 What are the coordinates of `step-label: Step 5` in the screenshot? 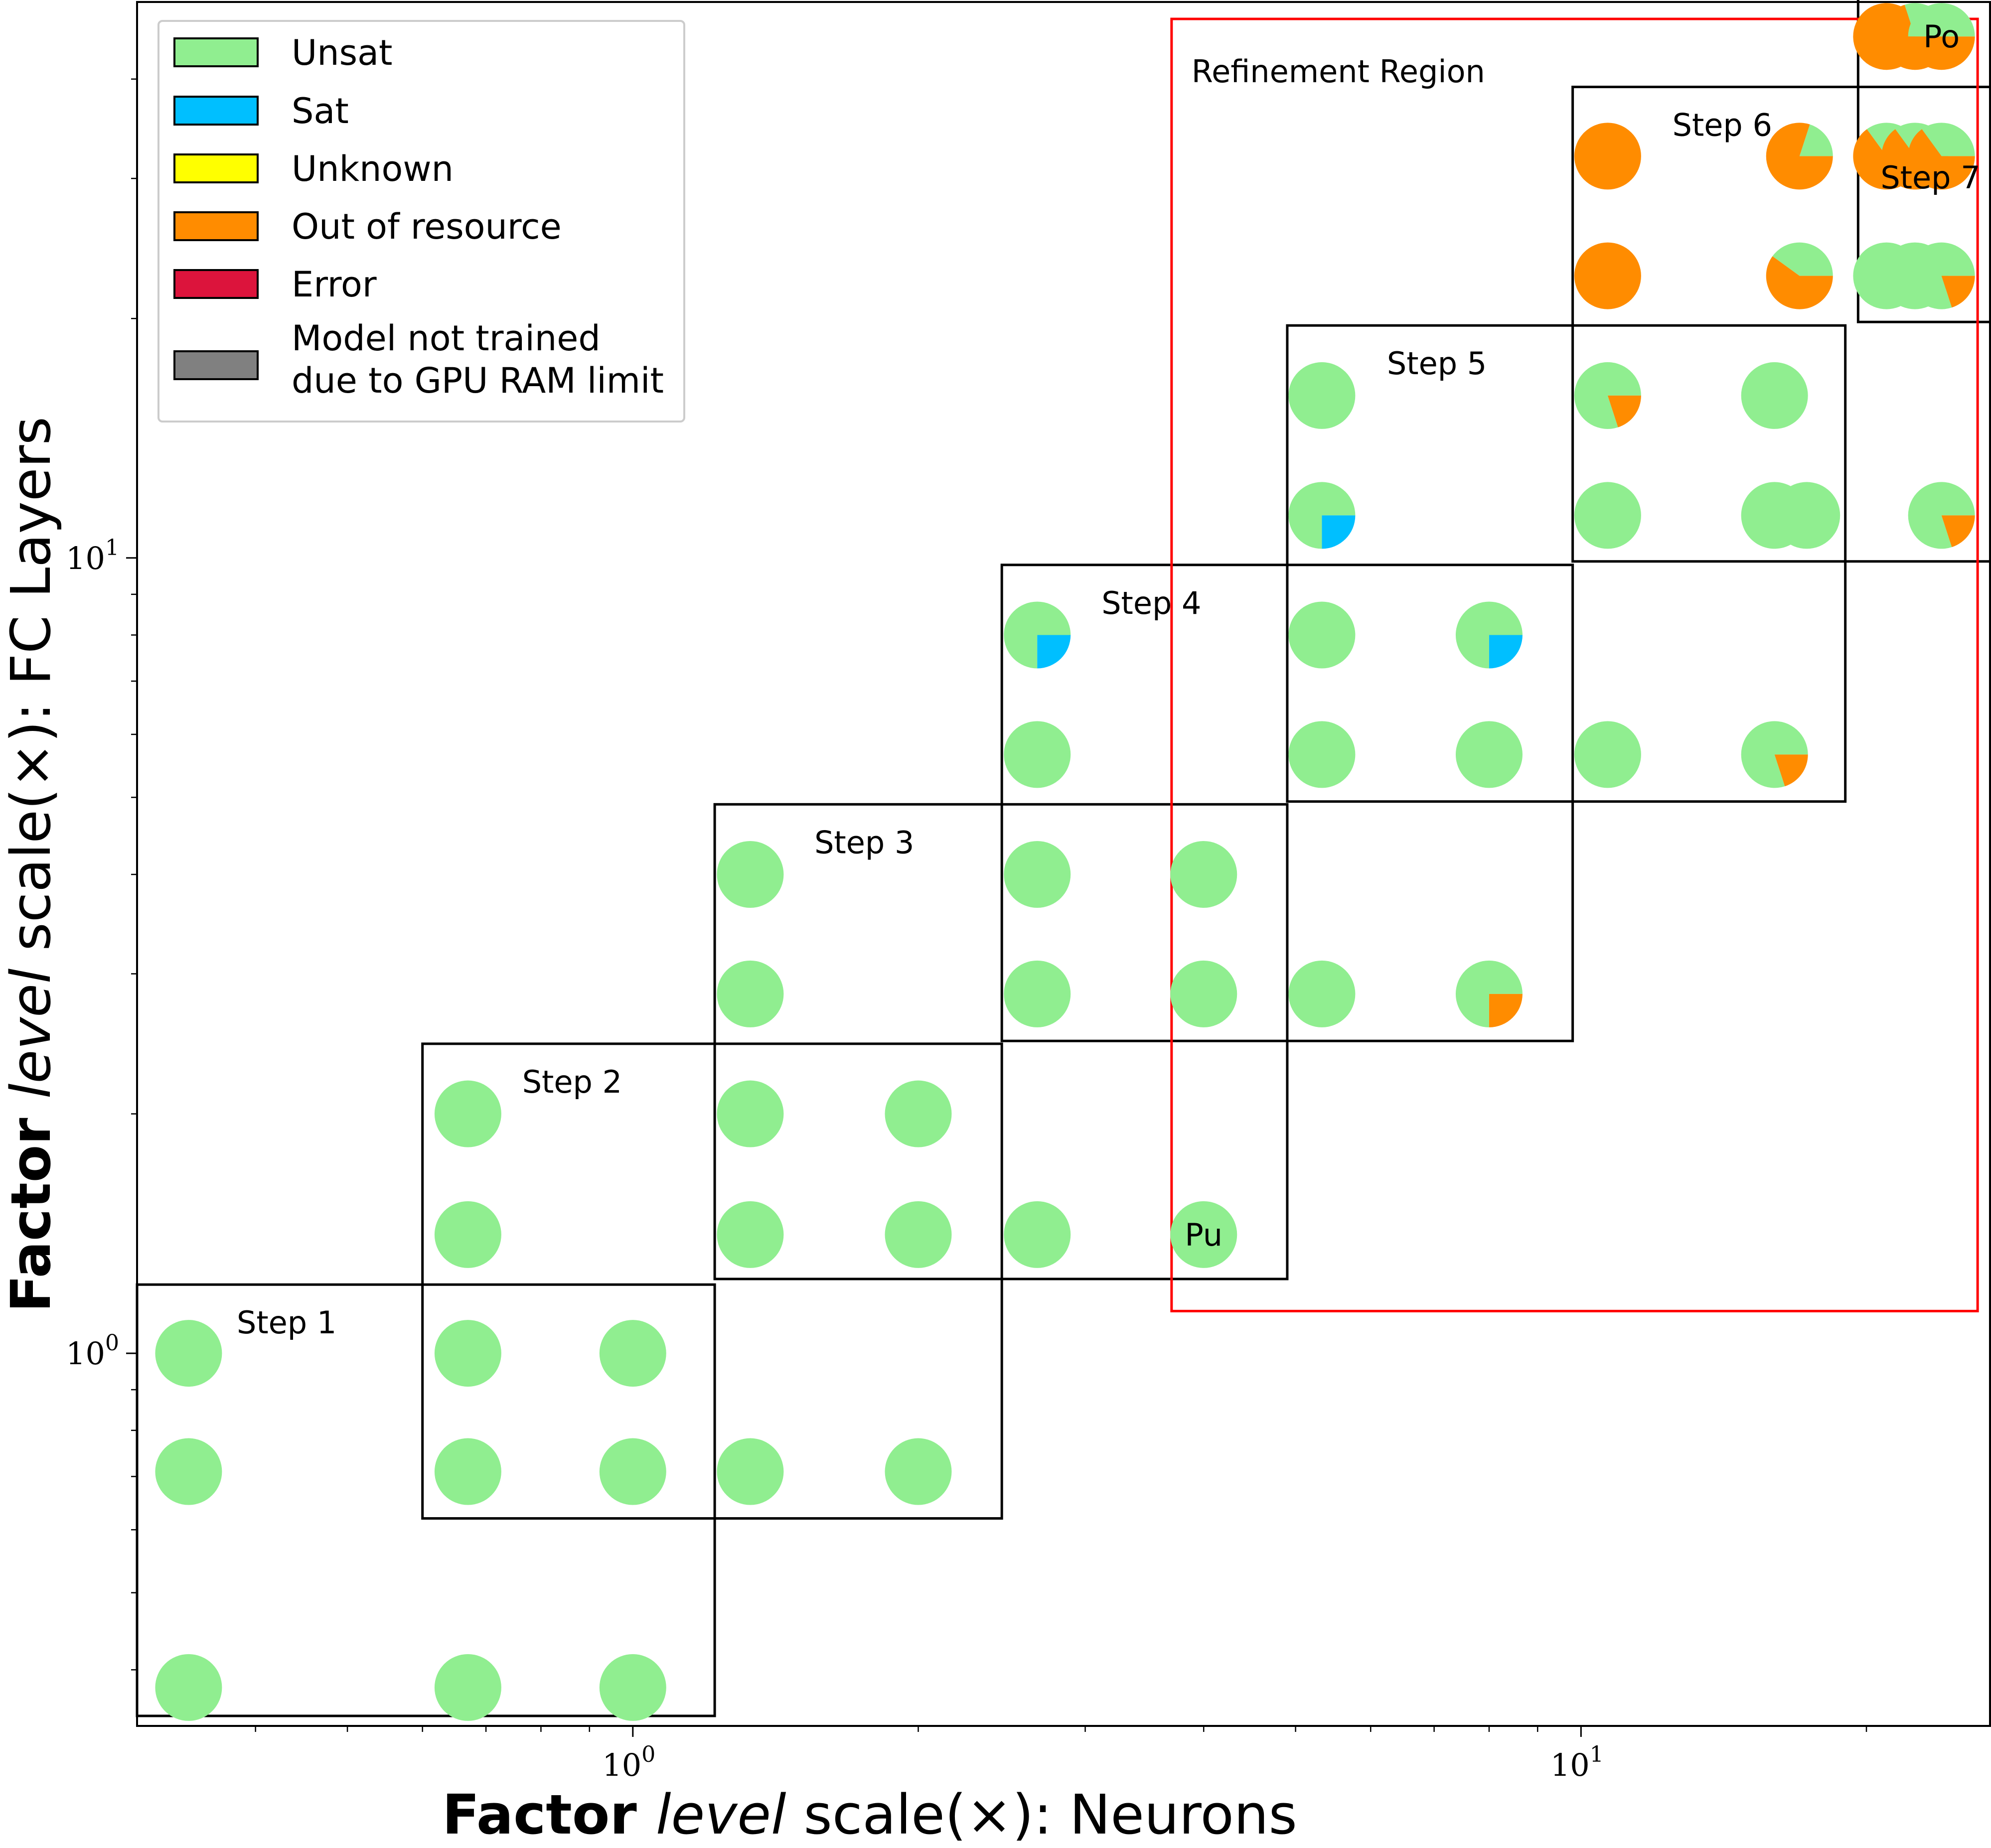 It's located at (1437, 364).